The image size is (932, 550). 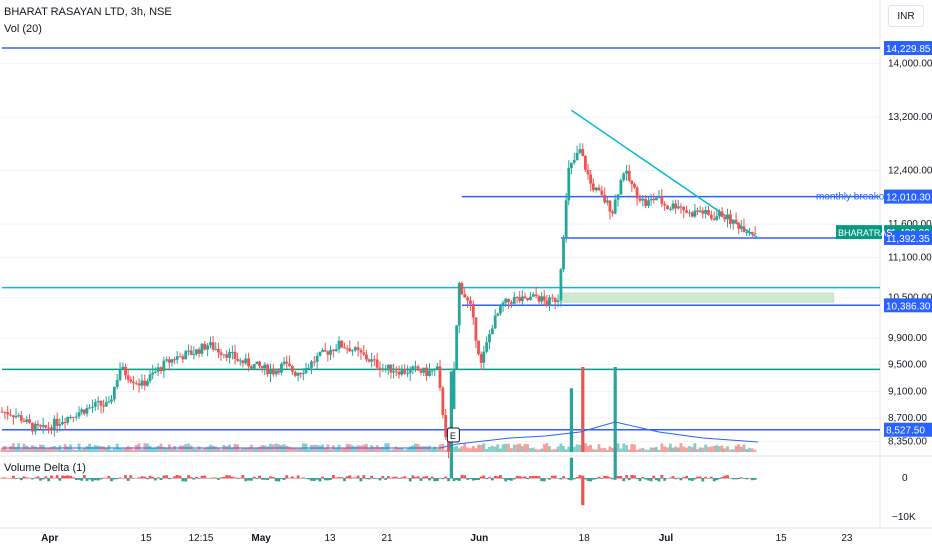 I want to click on volume-delta-label: Volume Delta (1), so click(x=45, y=468).